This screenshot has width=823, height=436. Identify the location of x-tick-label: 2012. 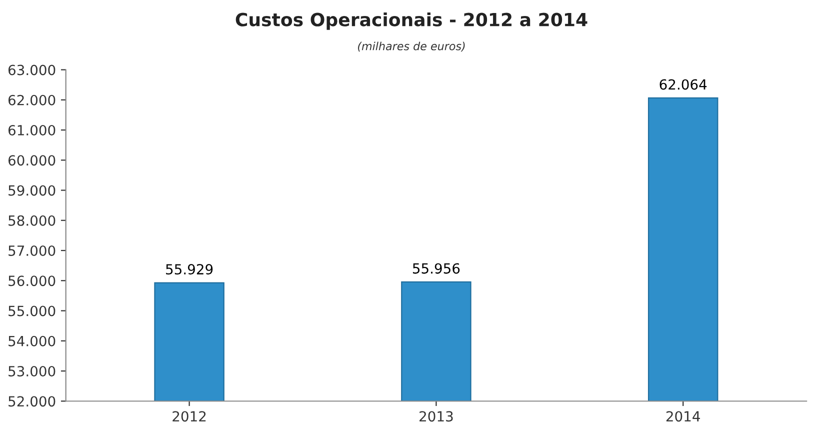
(189, 416).